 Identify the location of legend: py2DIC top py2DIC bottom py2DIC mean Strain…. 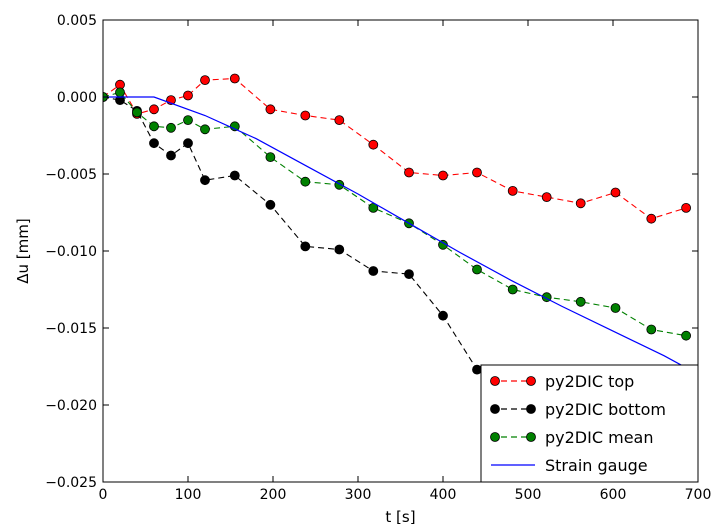
(589, 423).